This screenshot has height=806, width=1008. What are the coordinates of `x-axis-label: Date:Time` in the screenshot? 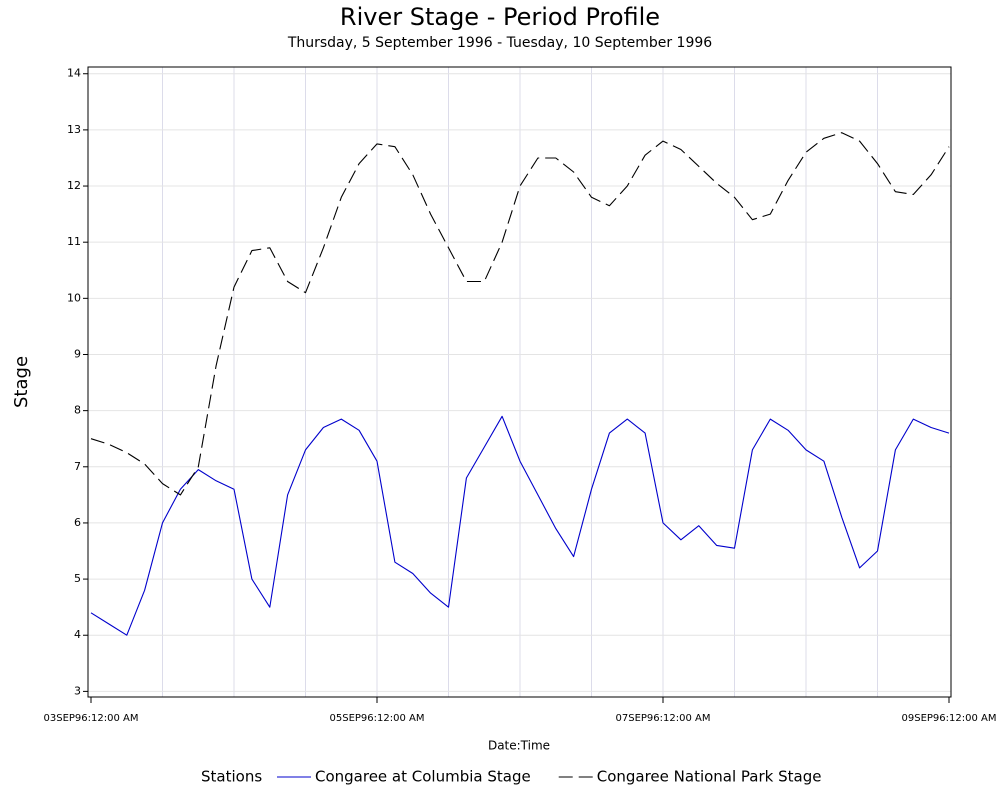 It's located at (519, 746).